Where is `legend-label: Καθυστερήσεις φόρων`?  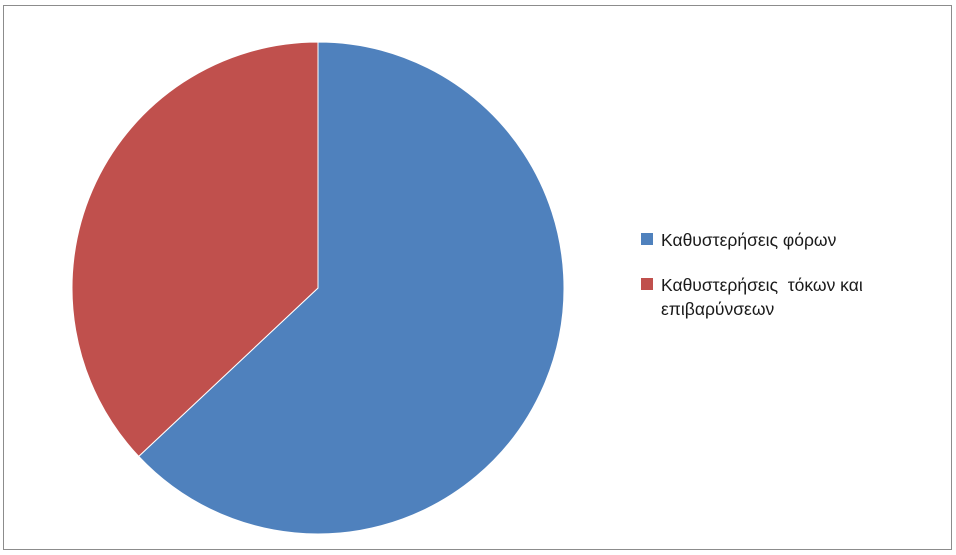 legend-label: Καθυστερήσεις φόρων is located at coordinates (749, 240).